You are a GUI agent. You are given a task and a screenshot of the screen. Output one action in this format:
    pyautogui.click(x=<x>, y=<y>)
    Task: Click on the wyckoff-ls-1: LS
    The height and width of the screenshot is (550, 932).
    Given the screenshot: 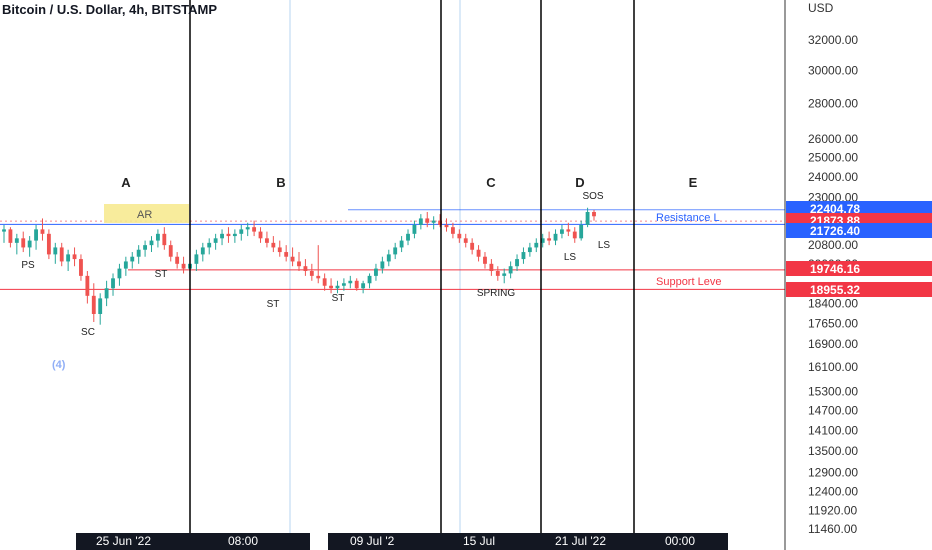 What is the action you would take?
    pyautogui.click(x=570, y=257)
    